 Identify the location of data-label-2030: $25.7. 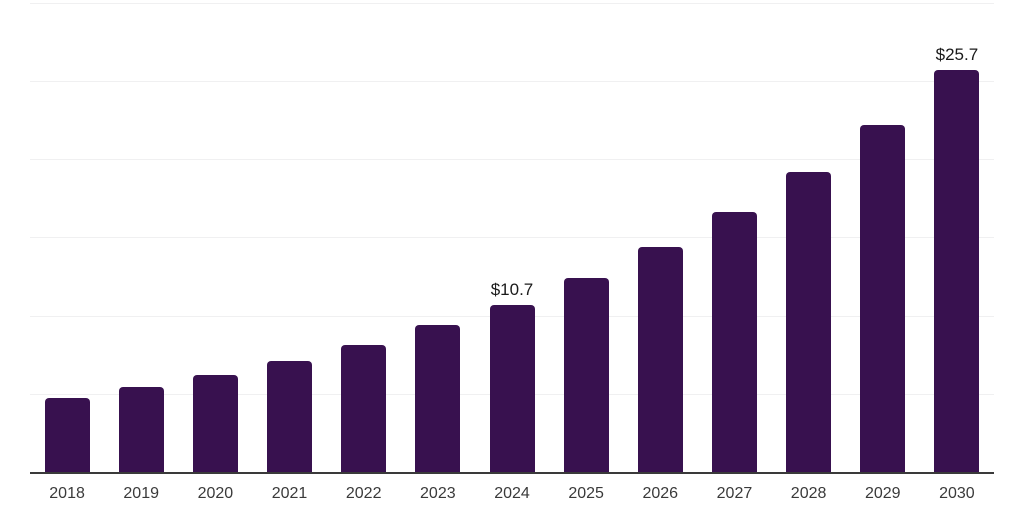
(957, 54).